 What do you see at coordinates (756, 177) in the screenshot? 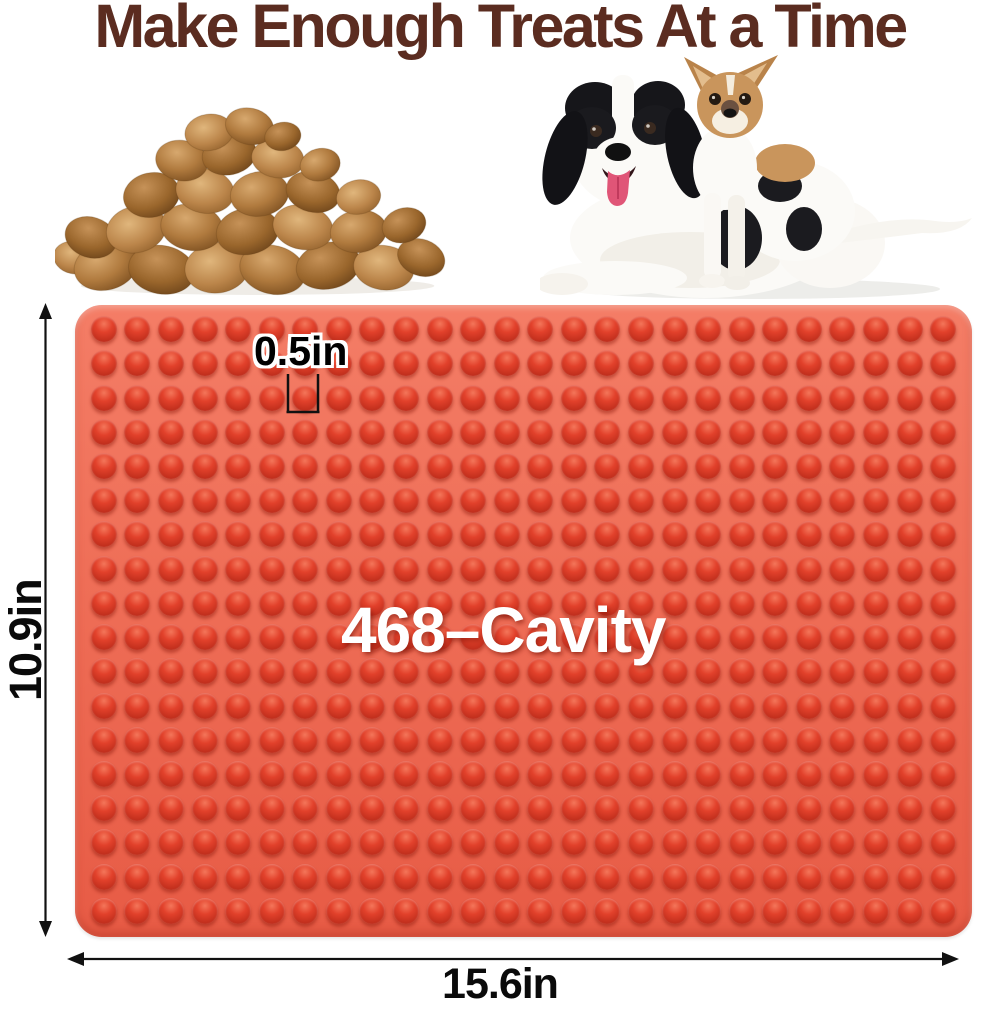
I see `dogs-image` at bounding box center [756, 177].